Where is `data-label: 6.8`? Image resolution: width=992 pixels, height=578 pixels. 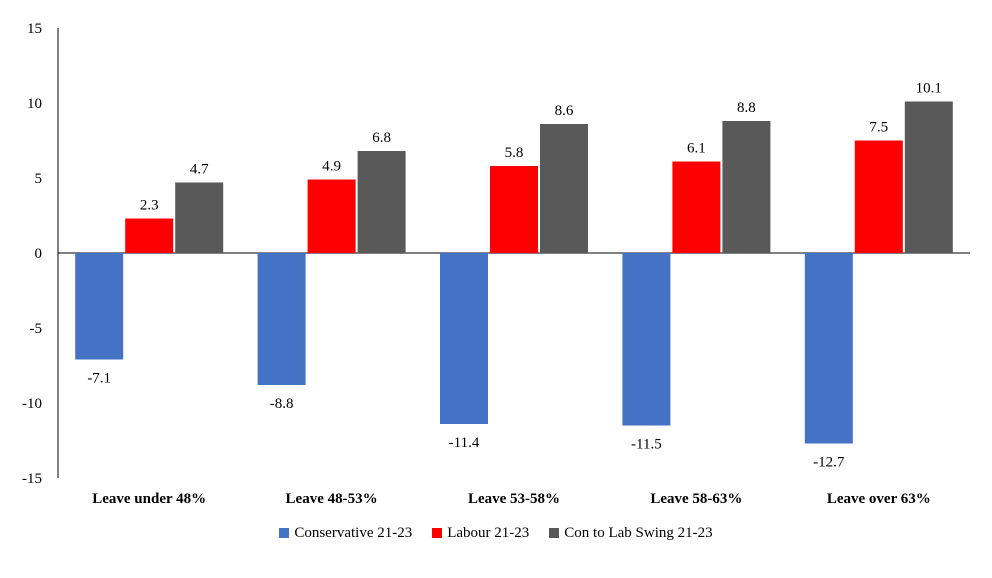
data-label: 6.8 is located at coordinates (381, 138).